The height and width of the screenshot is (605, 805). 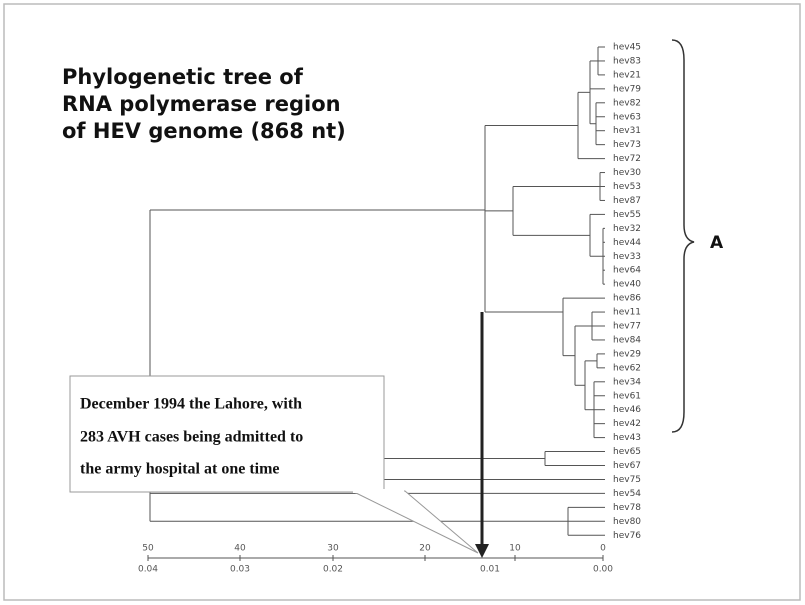 What do you see at coordinates (603, 570) in the screenshot?
I see `scale-label: 0.00` at bounding box center [603, 570].